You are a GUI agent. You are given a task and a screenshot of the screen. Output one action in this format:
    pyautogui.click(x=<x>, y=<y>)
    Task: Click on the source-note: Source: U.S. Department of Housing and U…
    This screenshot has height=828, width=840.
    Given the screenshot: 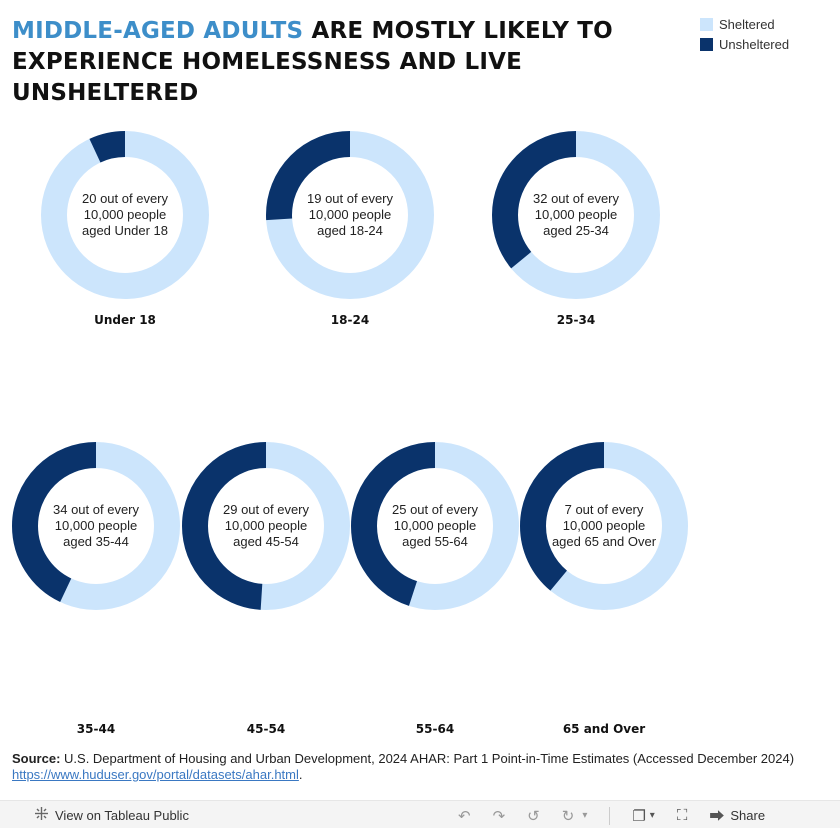 What is the action you would take?
    pyautogui.click(x=422, y=767)
    